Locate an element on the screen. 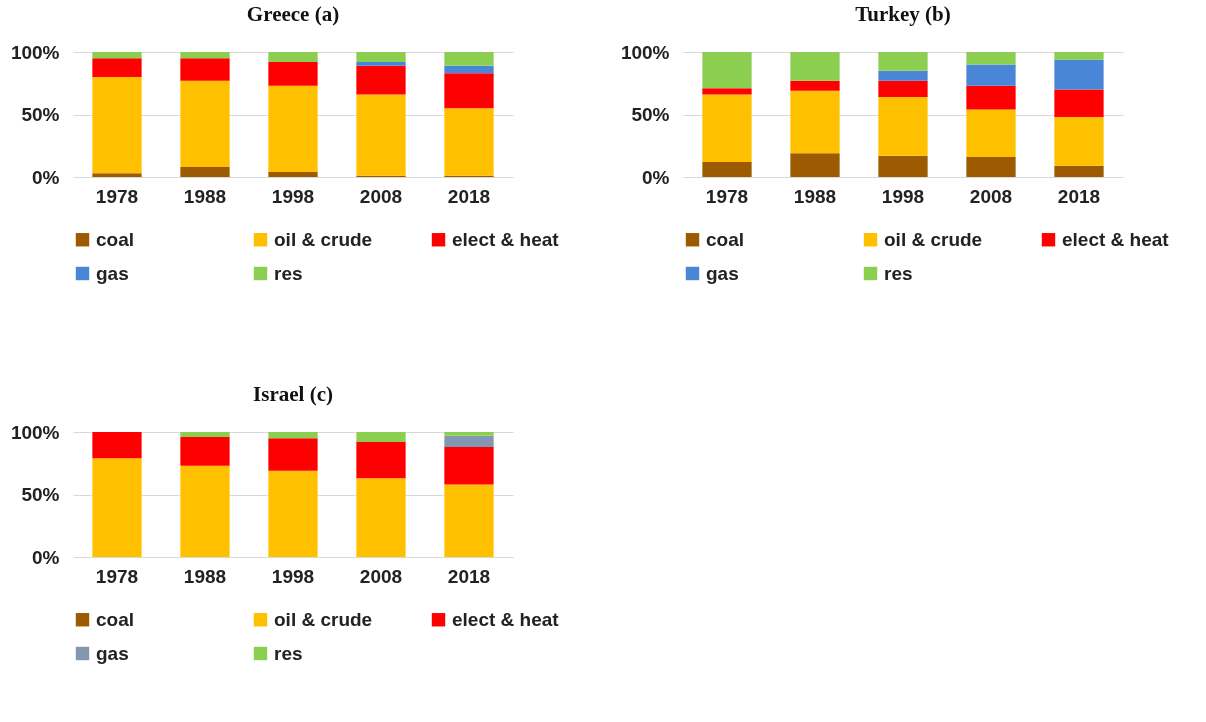  chart-title: Israel (c) is located at coordinates (293, 394).